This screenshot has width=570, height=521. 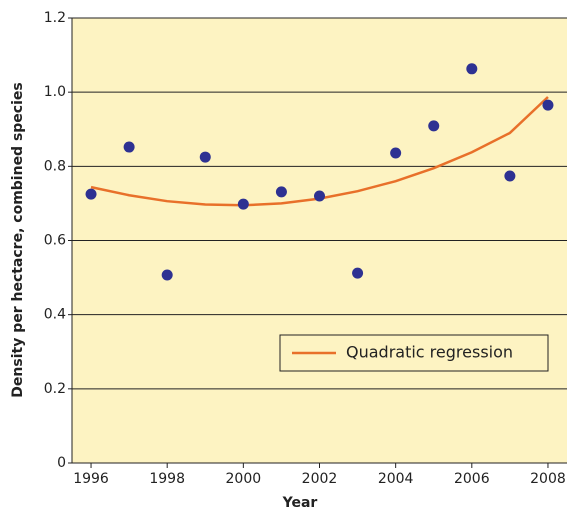 What do you see at coordinates (91, 479) in the screenshot?
I see `x-tick-label: 1996` at bounding box center [91, 479].